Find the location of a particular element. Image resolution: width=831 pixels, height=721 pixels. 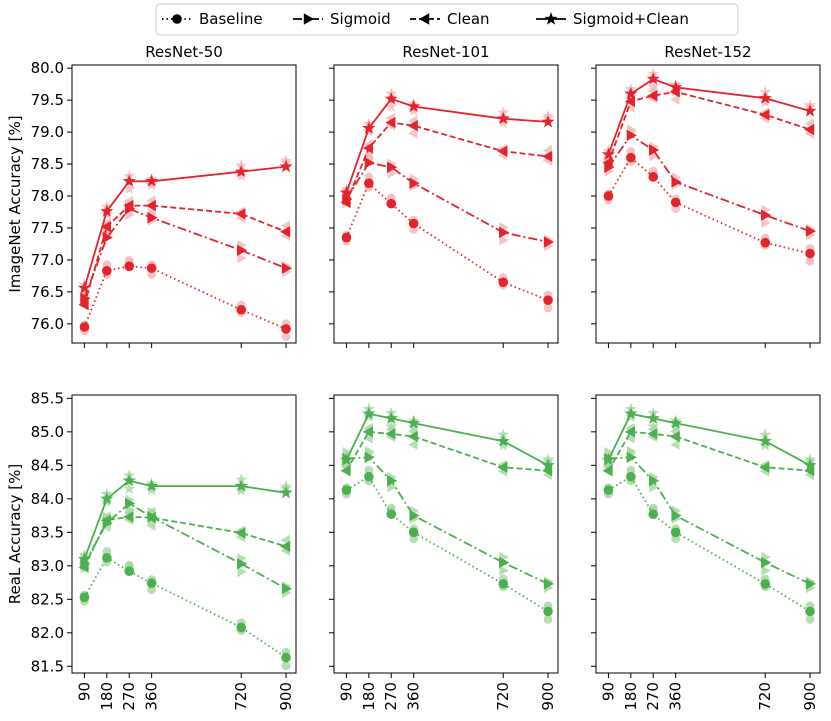

y-tick-label: 79.0 is located at coordinates (47, 132).